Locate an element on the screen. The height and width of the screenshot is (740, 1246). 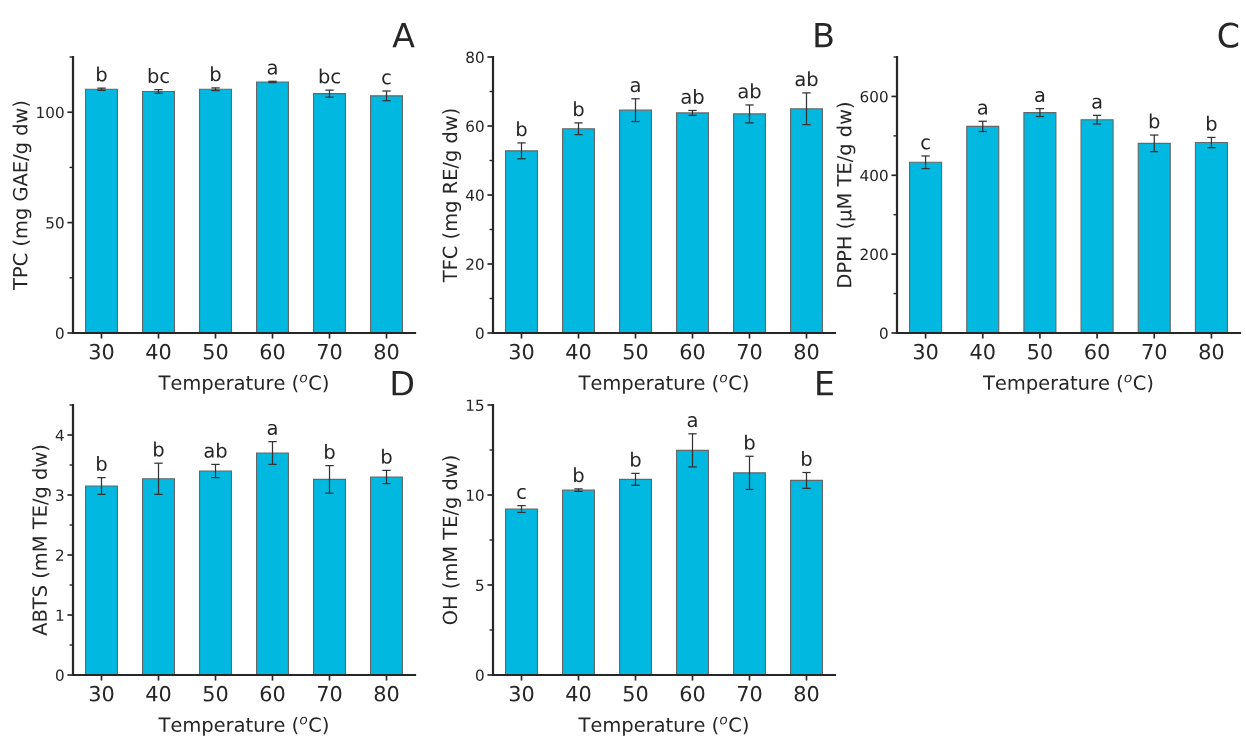
y-tick-label: 4 is located at coordinates (59, 435).